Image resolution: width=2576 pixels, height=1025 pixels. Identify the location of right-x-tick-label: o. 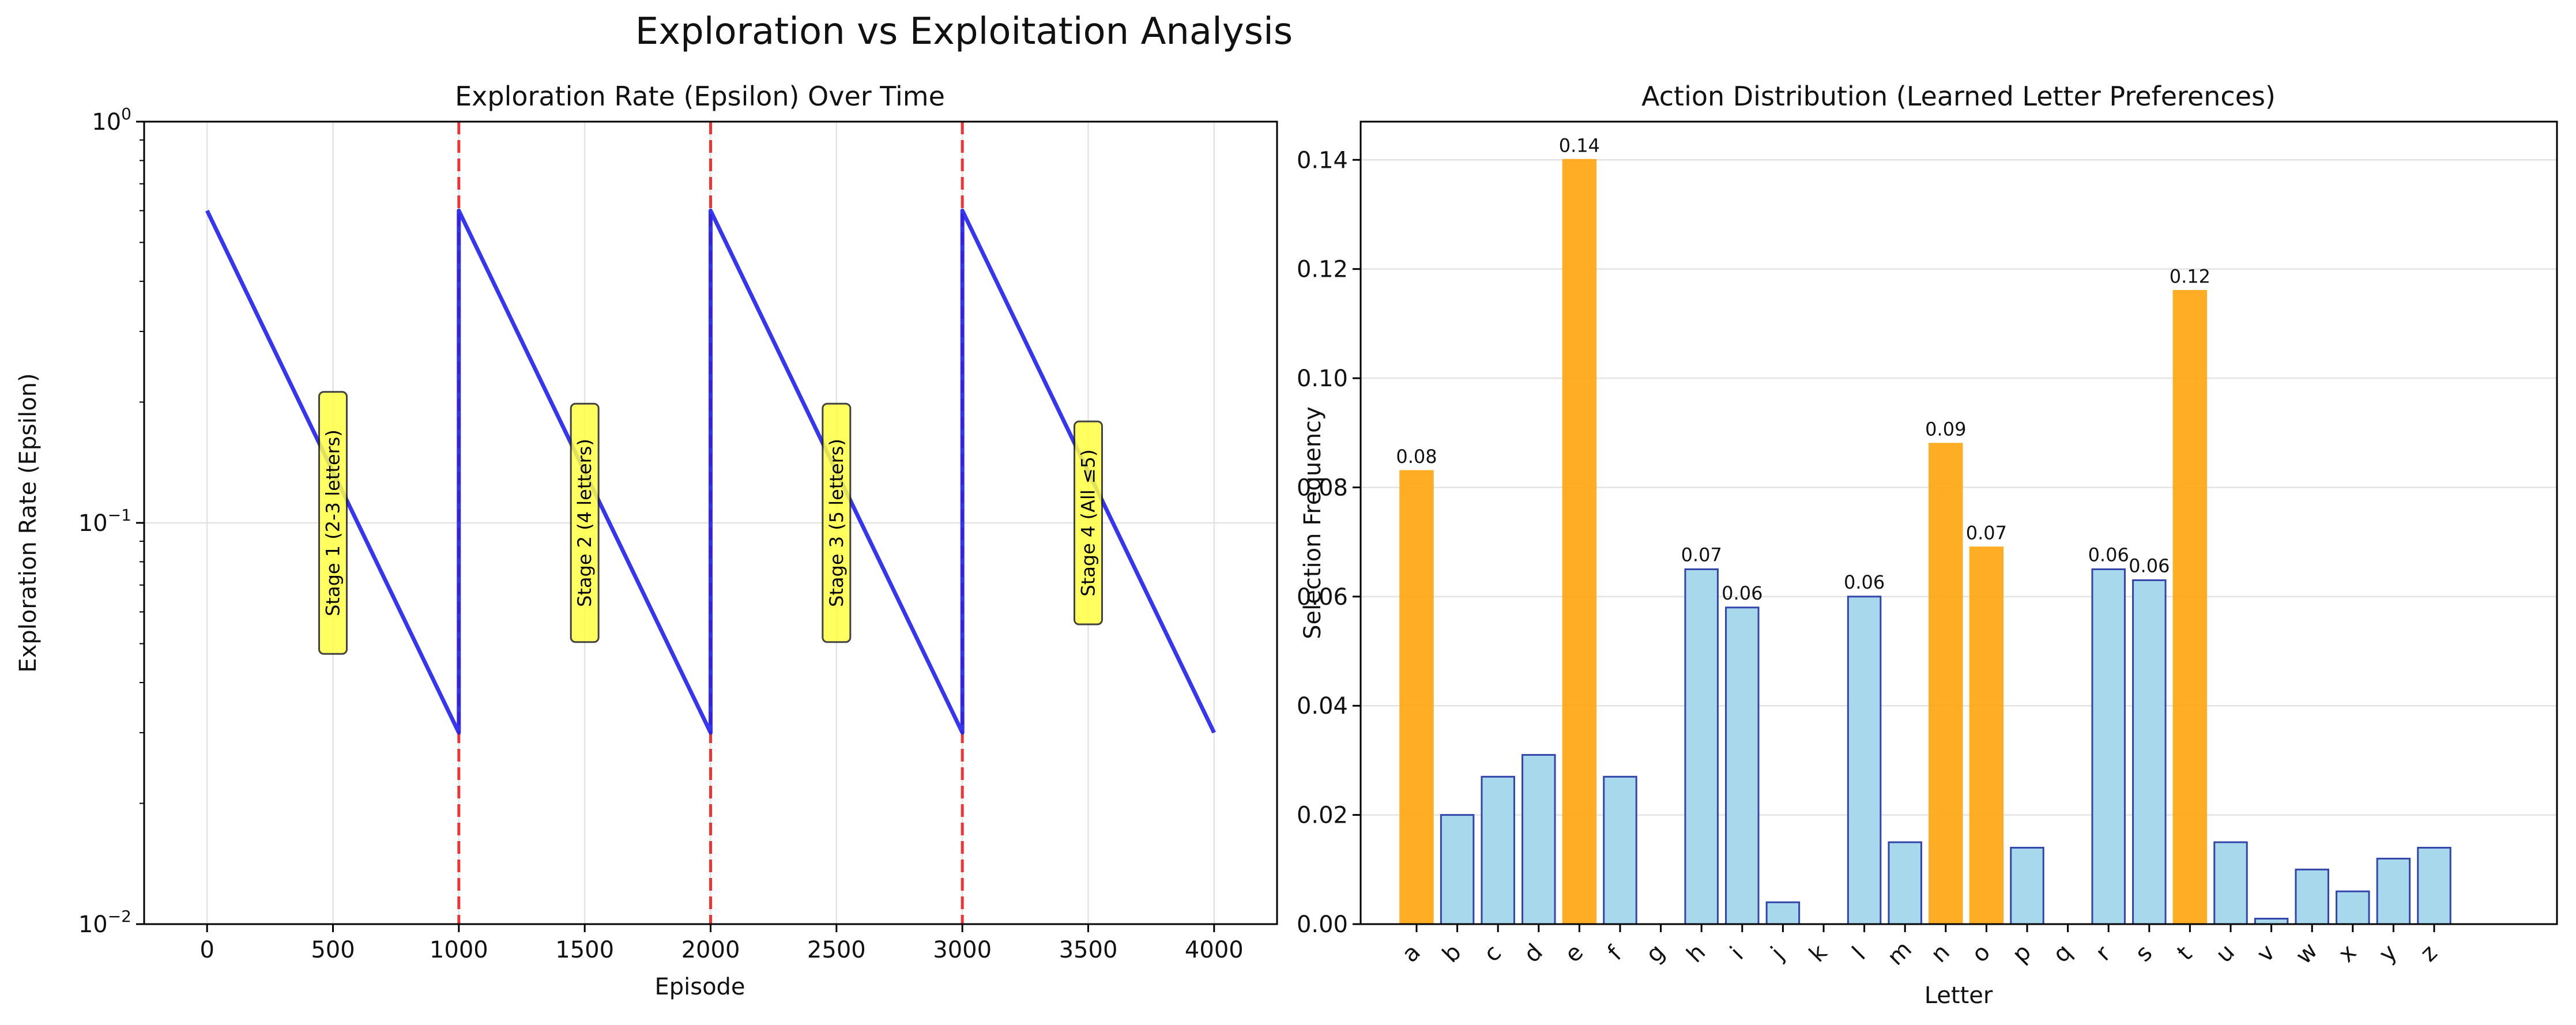
(1981, 954).